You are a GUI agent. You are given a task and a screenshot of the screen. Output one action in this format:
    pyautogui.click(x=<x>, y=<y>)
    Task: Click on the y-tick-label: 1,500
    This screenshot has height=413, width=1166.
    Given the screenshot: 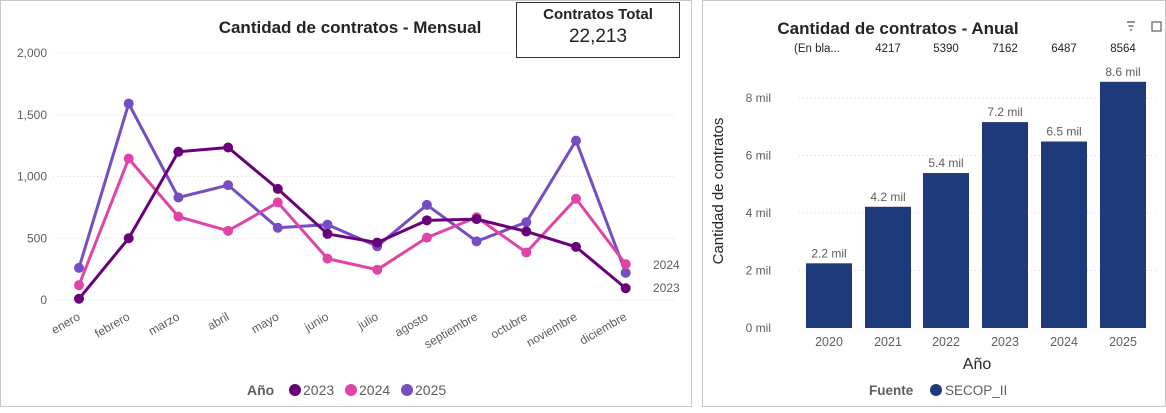 What is the action you would take?
    pyautogui.click(x=32, y=115)
    